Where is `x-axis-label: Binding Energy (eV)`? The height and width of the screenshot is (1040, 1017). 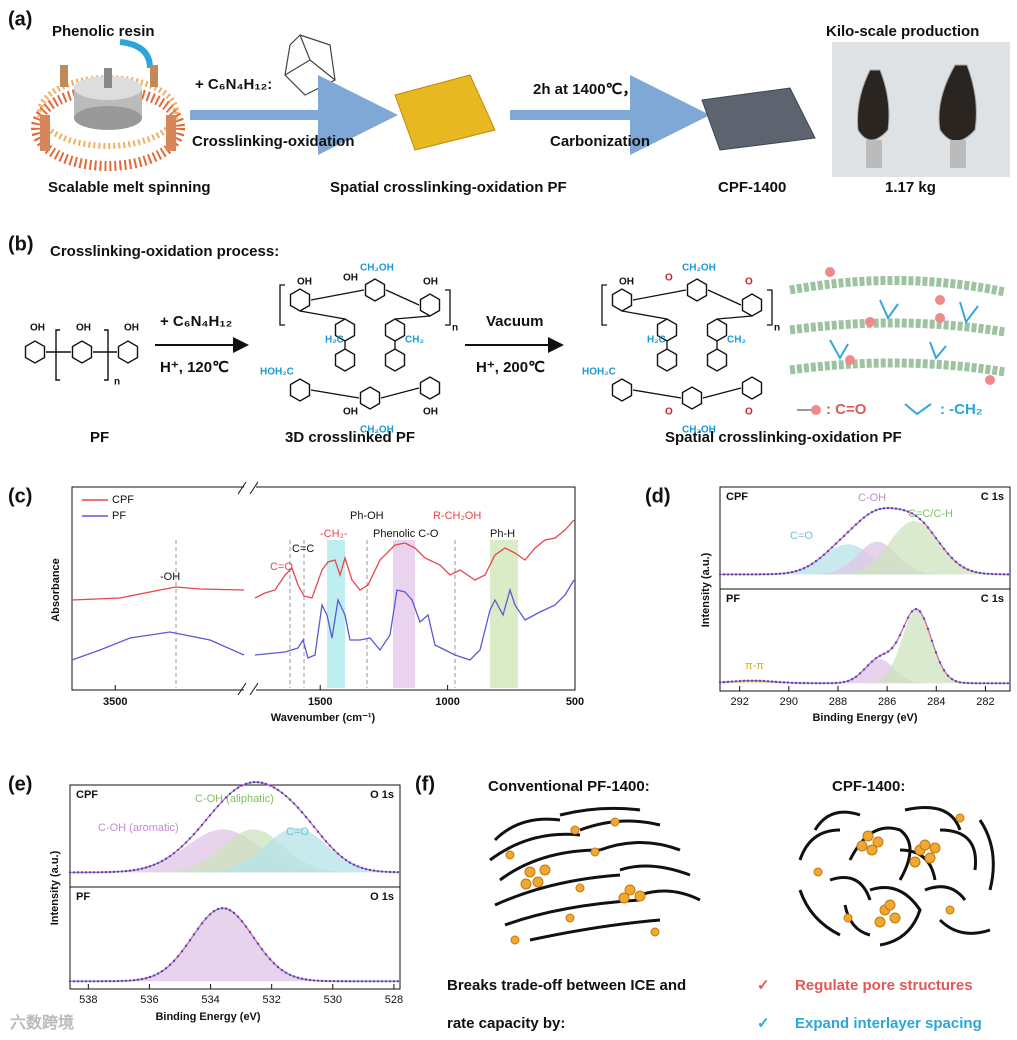
x-axis-label: Binding Energy (eV) is located at coordinates (864, 718).